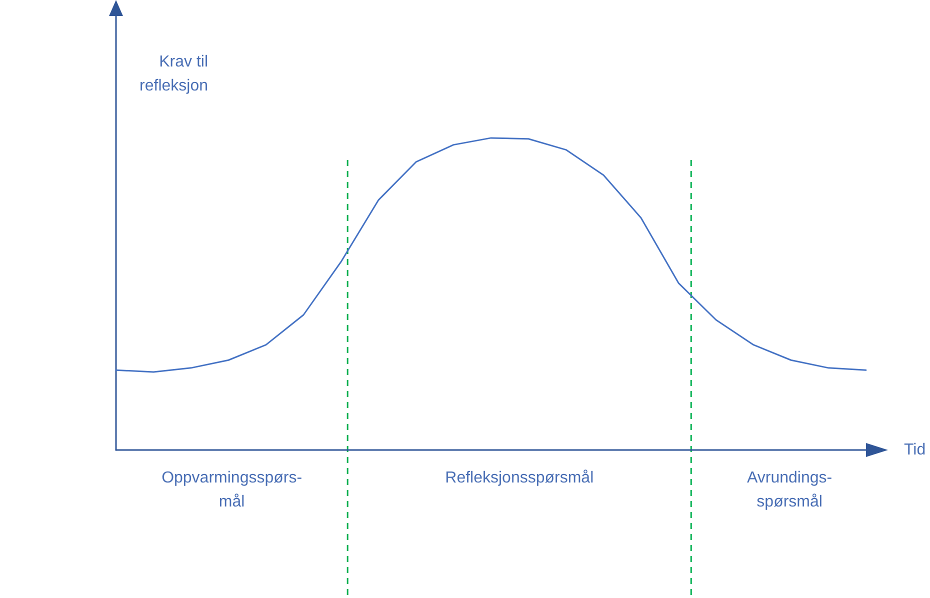  I want to click on text: Refleksjonsspørsmål, so click(519, 478).